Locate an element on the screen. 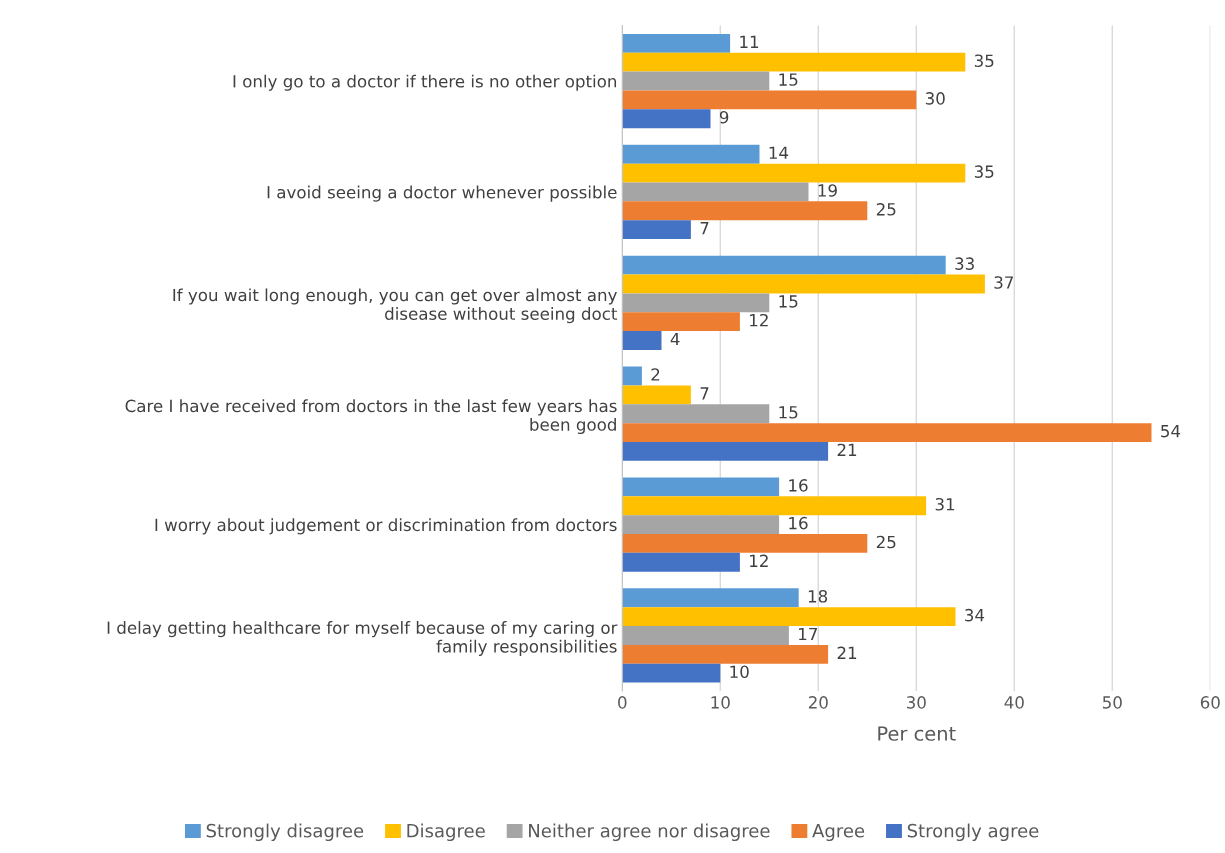 The width and height of the screenshot is (1225, 853). x-tick-label: 40 is located at coordinates (1014, 702).